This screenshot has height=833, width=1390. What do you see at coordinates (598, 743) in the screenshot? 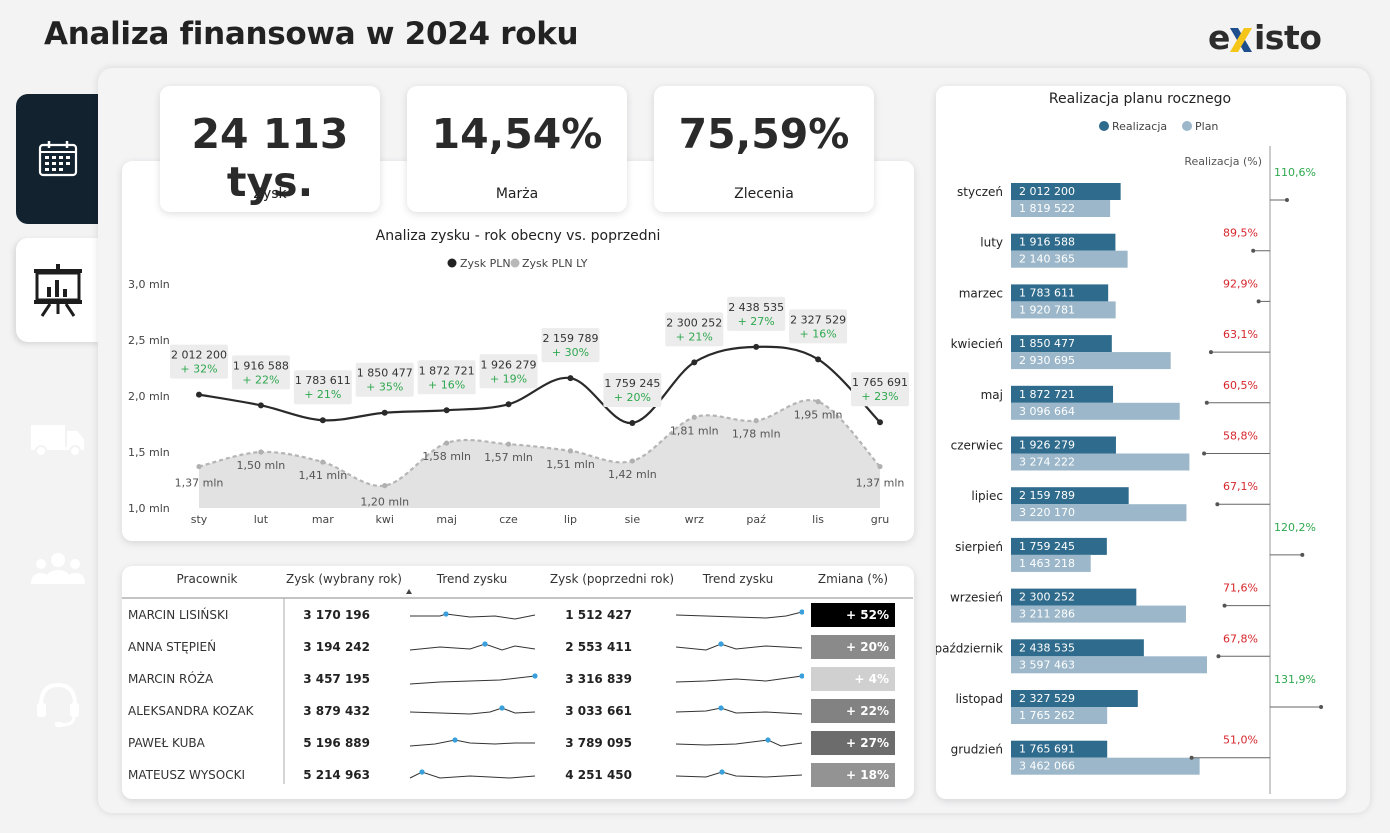
I see `zysk-ly-value: 3 789 095` at bounding box center [598, 743].